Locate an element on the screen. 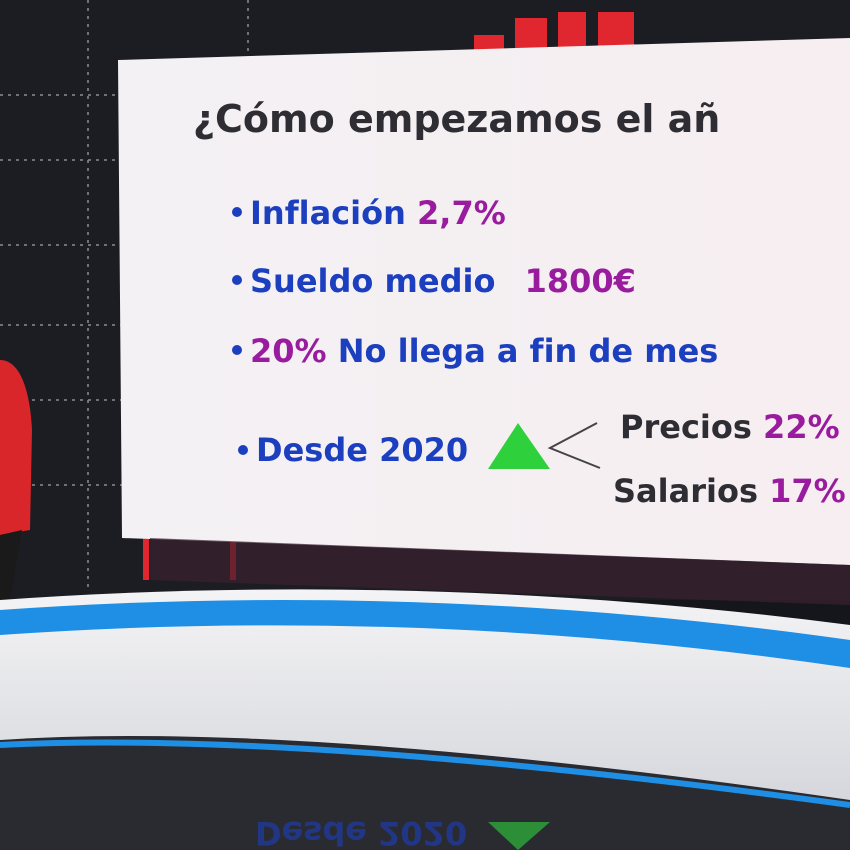 Image resolution: width=850 pixels, height=850 pixels. item: Inflación 2,7% is located at coordinates (378, 213).